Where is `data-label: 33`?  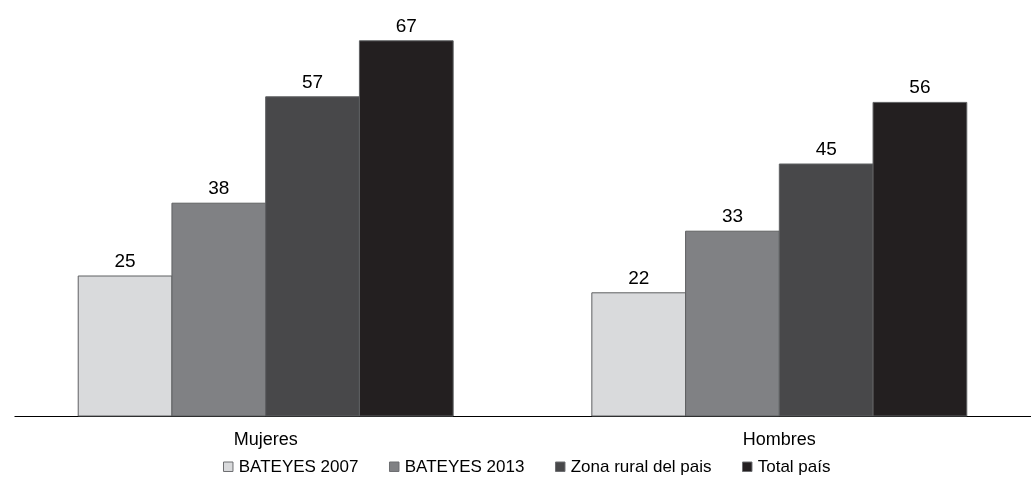 data-label: 33 is located at coordinates (732, 216).